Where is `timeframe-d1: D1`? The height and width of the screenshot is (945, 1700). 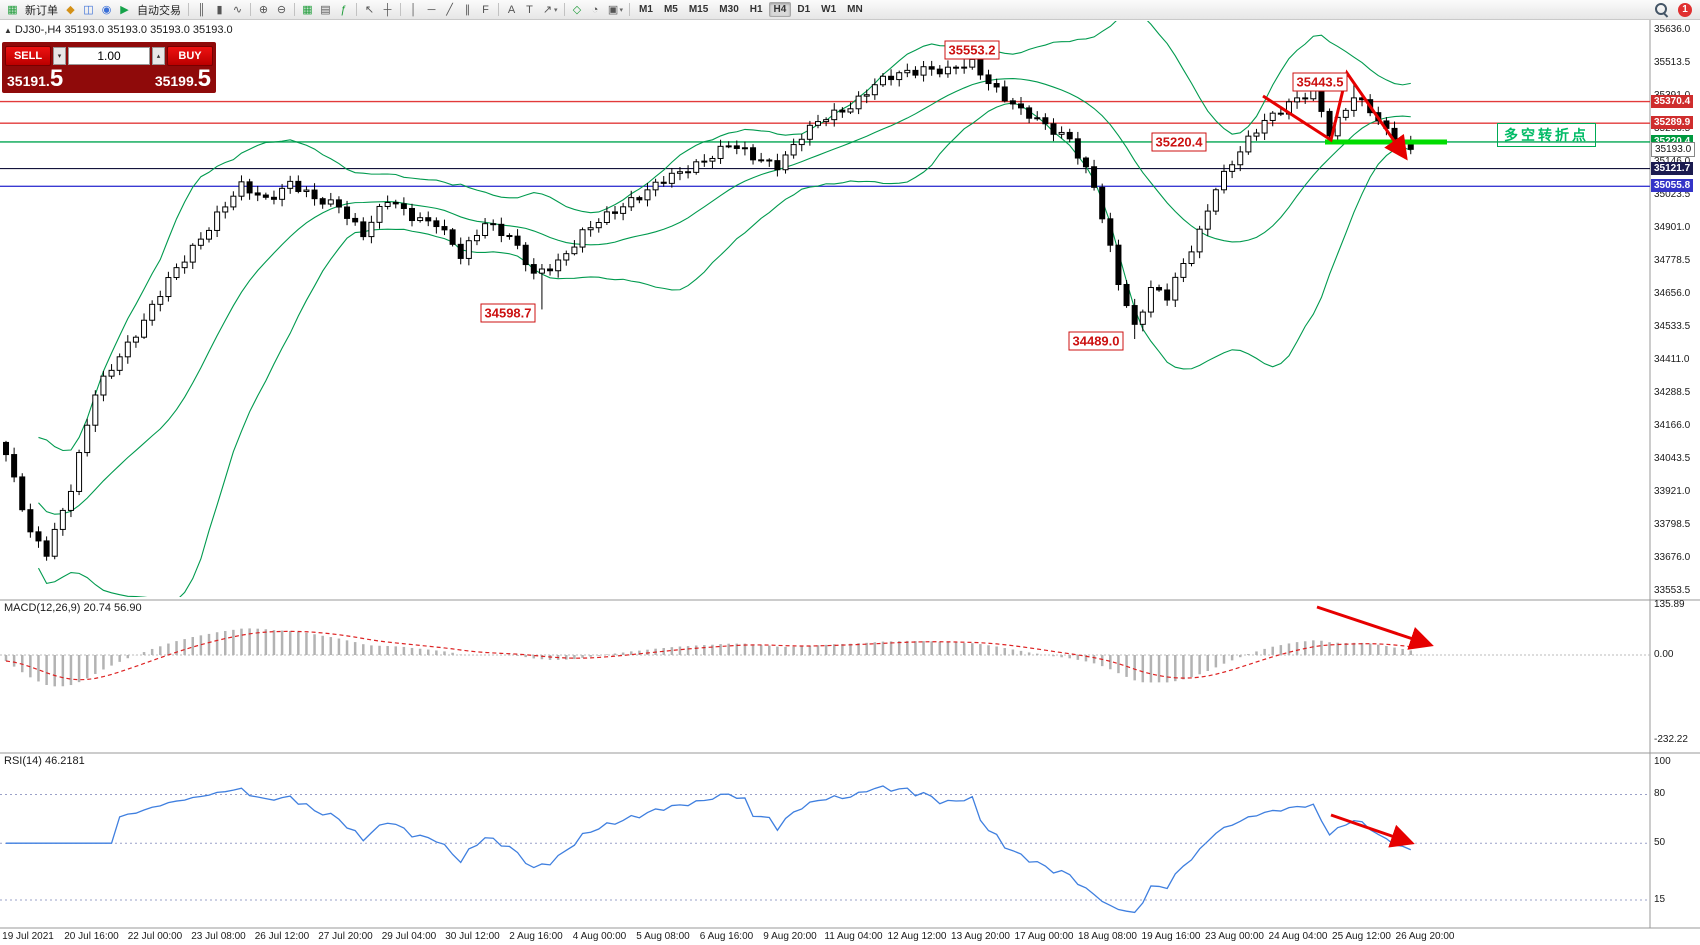 timeframe-d1: D1 is located at coordinates (804, 9).